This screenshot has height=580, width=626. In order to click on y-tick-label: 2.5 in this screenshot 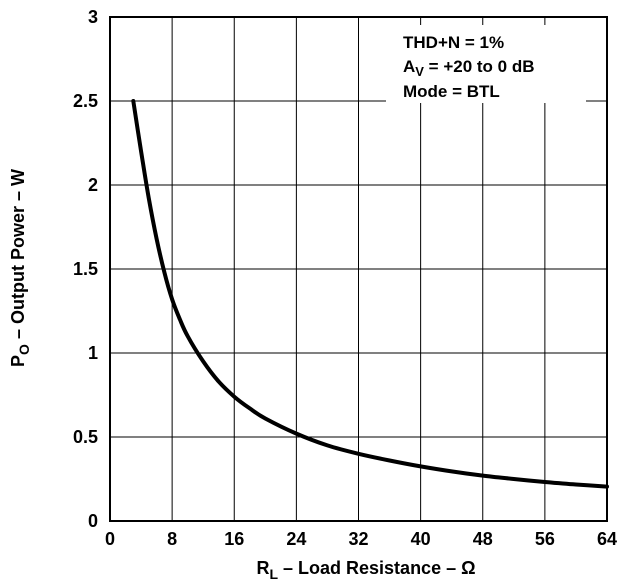, I will do `click(85, 101)`.